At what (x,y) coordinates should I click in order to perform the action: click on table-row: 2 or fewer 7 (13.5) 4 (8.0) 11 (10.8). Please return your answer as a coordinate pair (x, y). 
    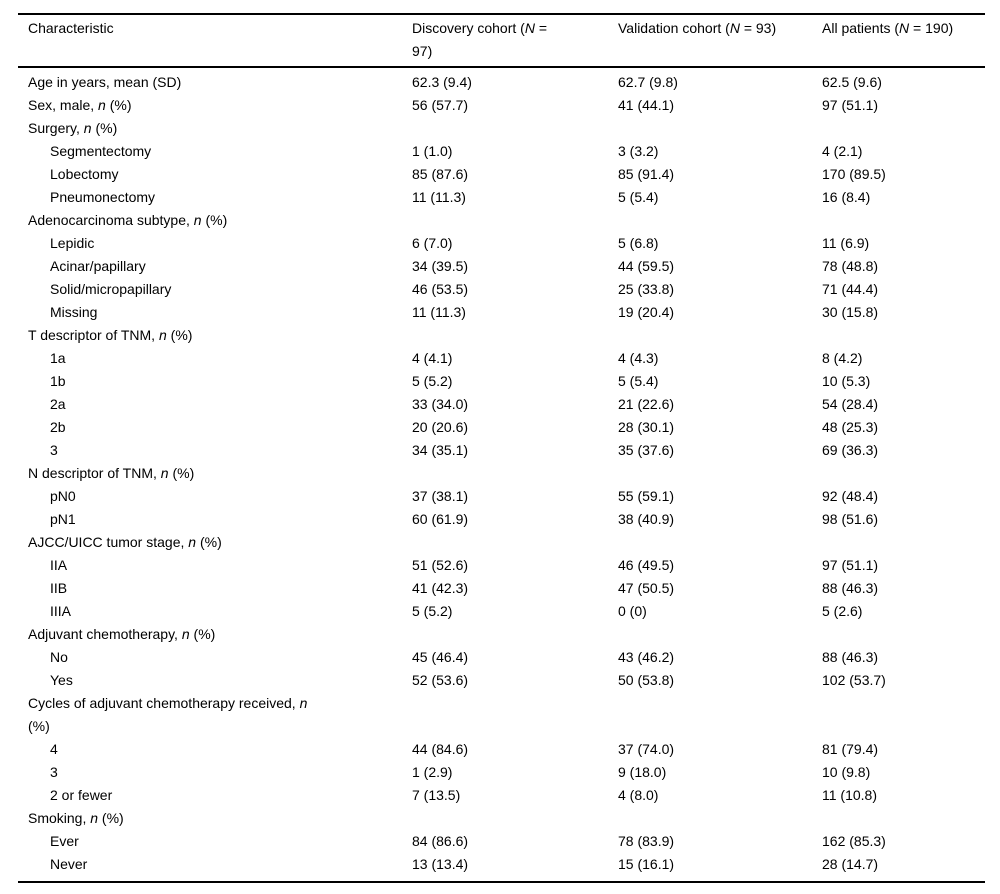
    Looking at the image, I should click on (501, 795).